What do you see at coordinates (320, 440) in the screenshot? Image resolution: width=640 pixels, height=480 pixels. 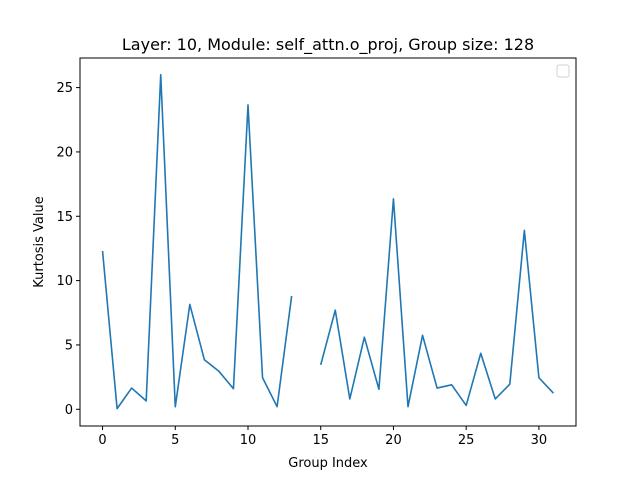 I see `x-tick-label: 15` at bounding box center [320, 440].